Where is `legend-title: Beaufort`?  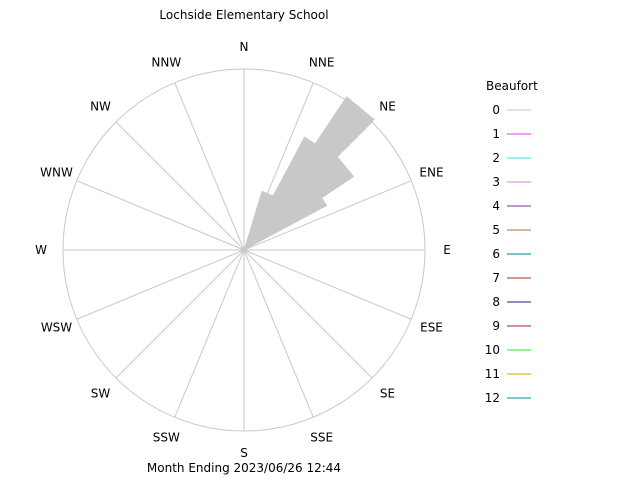 legend-title: Beaufort is located at coordinates (512, 86).